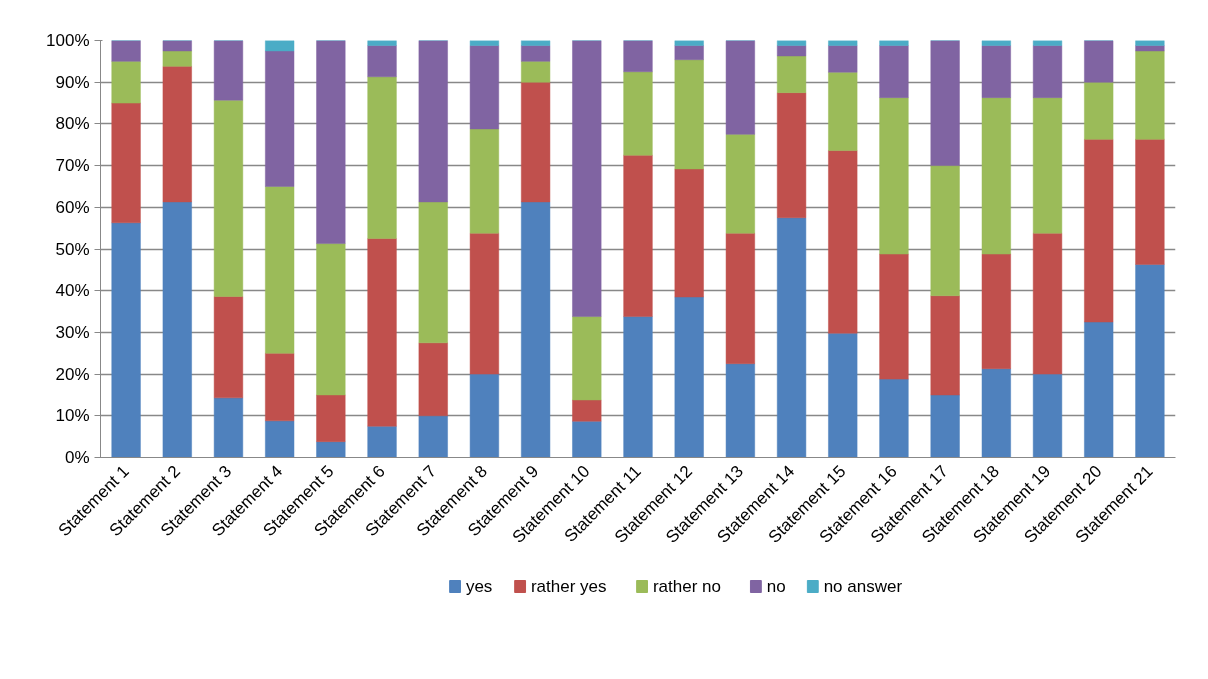 Image resolution: width=1208 pixels, height=679 pixels. I want to click on legend-label: rather no, so click(686, 586).